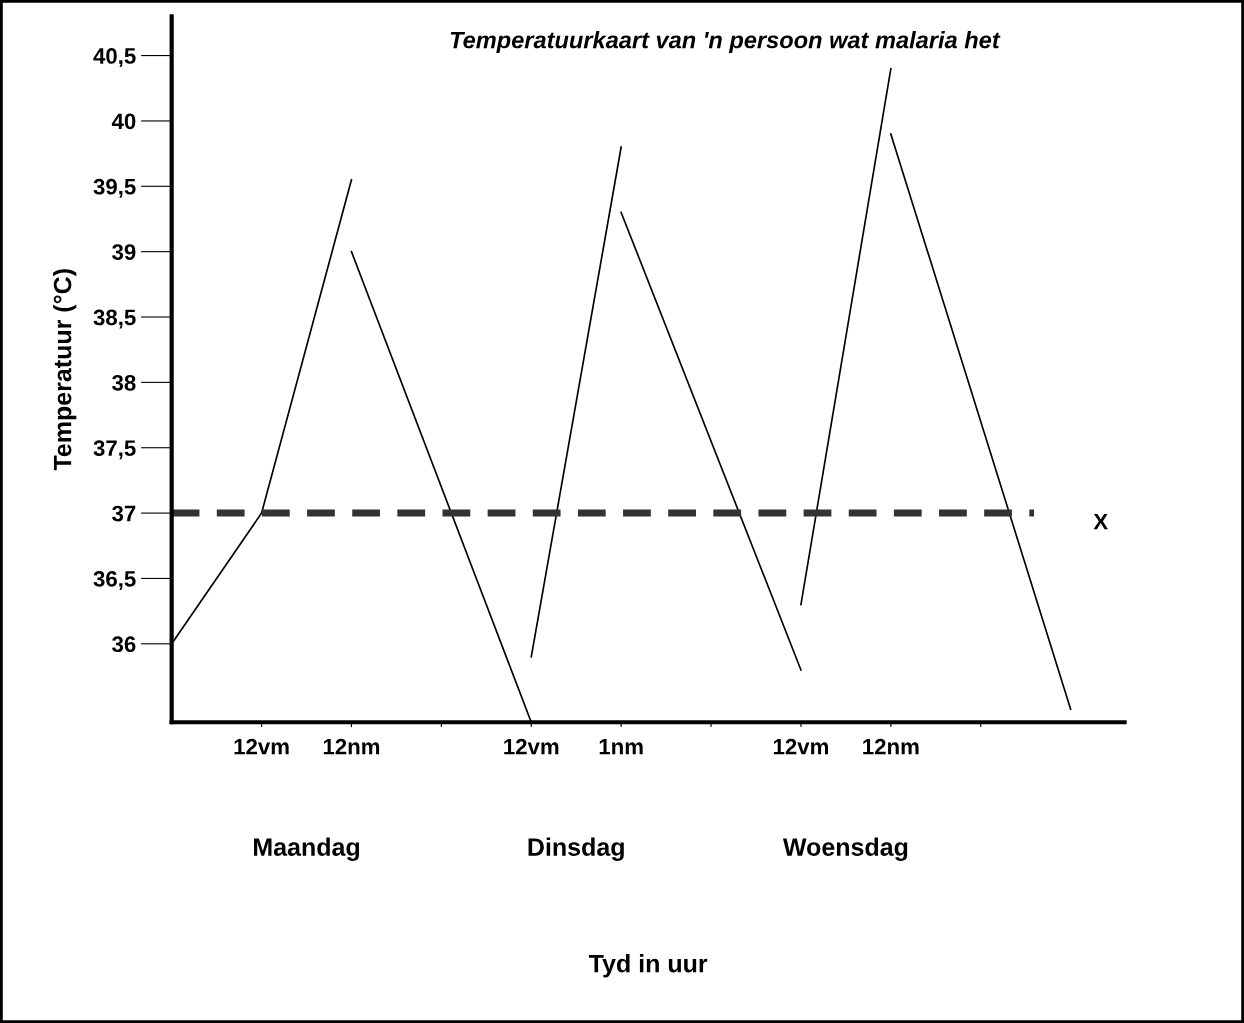 Image resolution: width=1244 pixels, height=1023 pixels. I want to click on y-tick-label: 36, so click(124, 644).